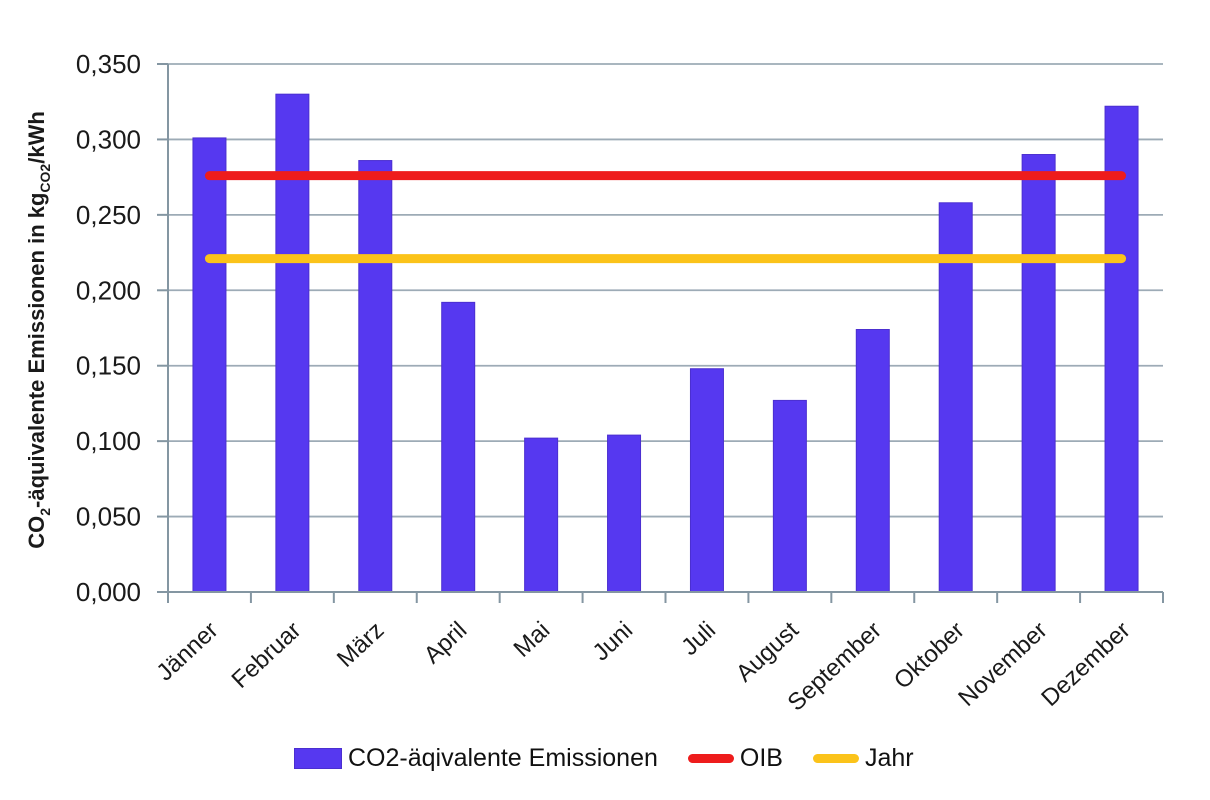 Image resolution: width=1210 pixels, height=800 pixels. I want to click on y-tick-label: 0,050, so click(108, 517).